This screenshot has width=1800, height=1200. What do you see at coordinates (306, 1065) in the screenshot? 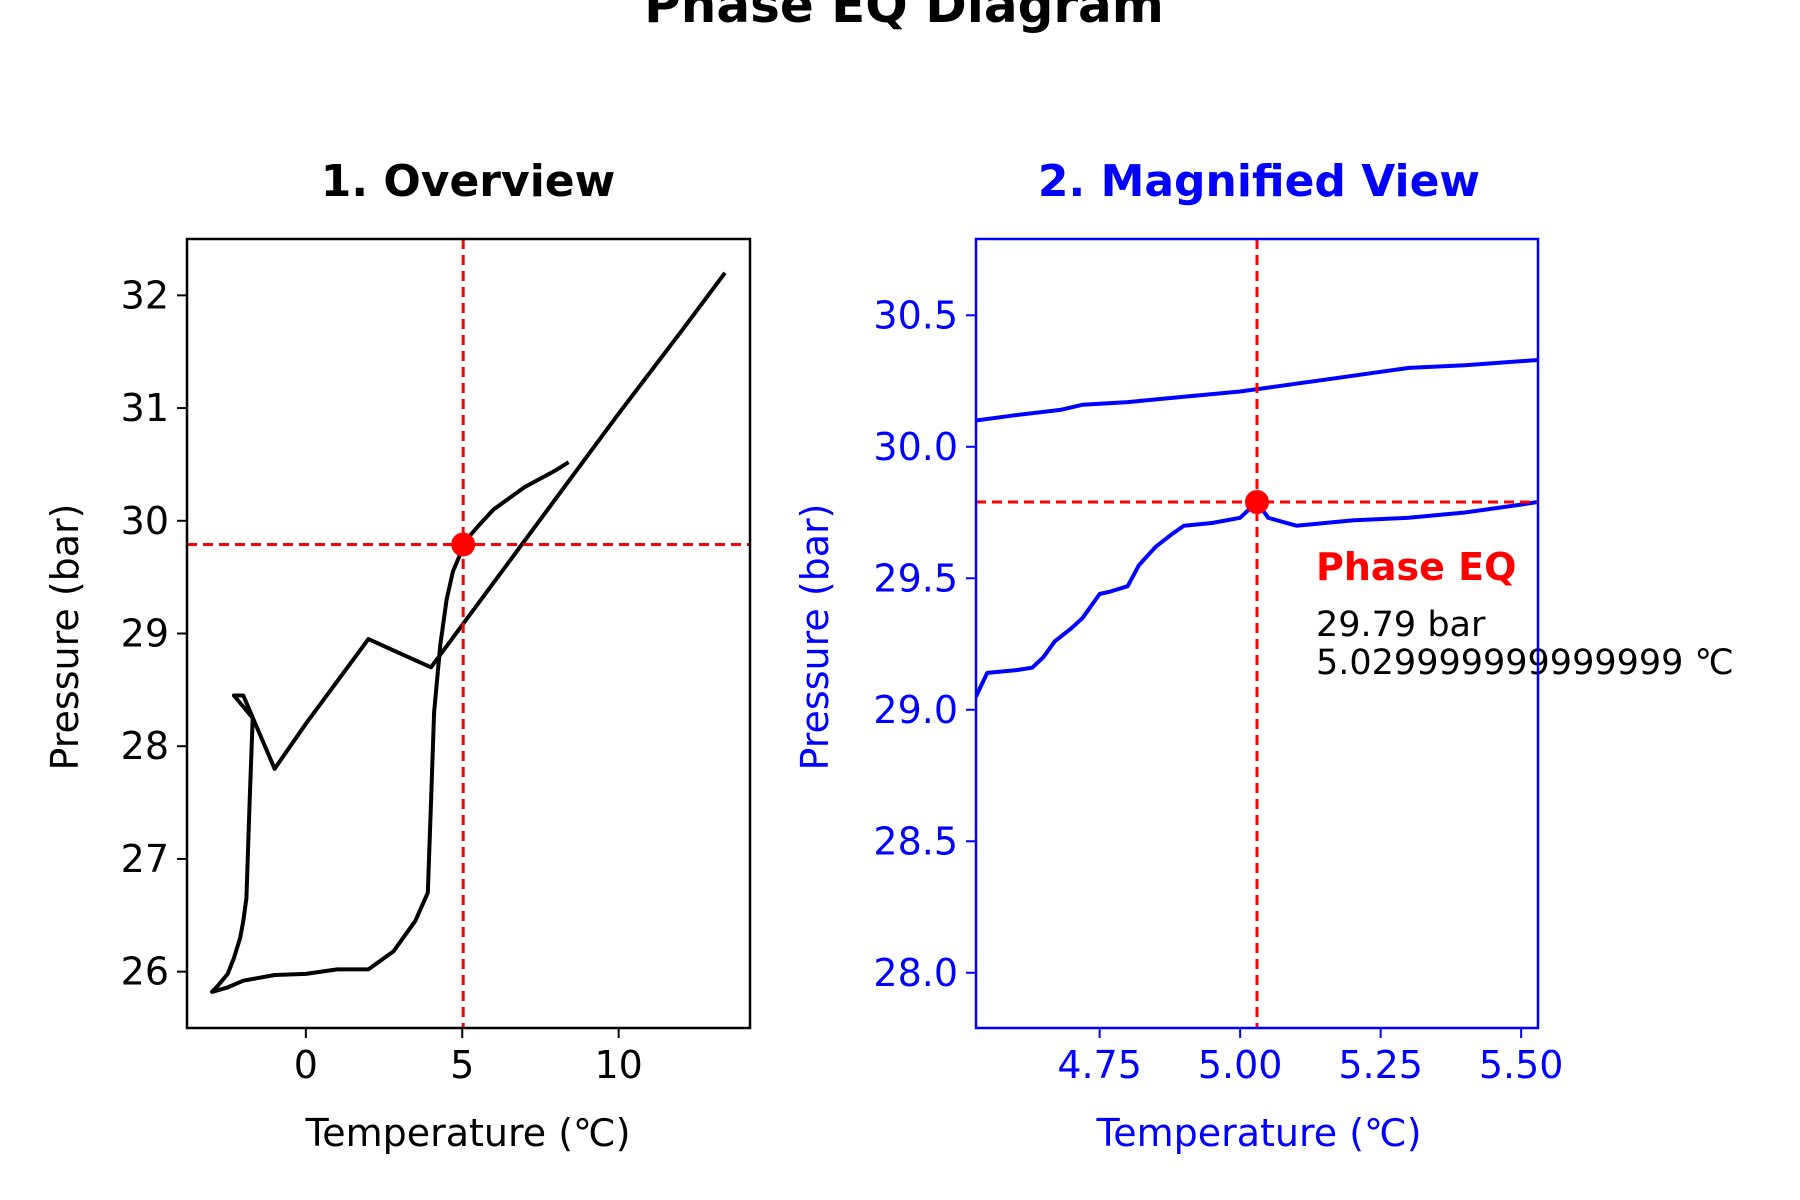
I see `overview-x-tick-label: 0` at bounding box center [306, 1065].